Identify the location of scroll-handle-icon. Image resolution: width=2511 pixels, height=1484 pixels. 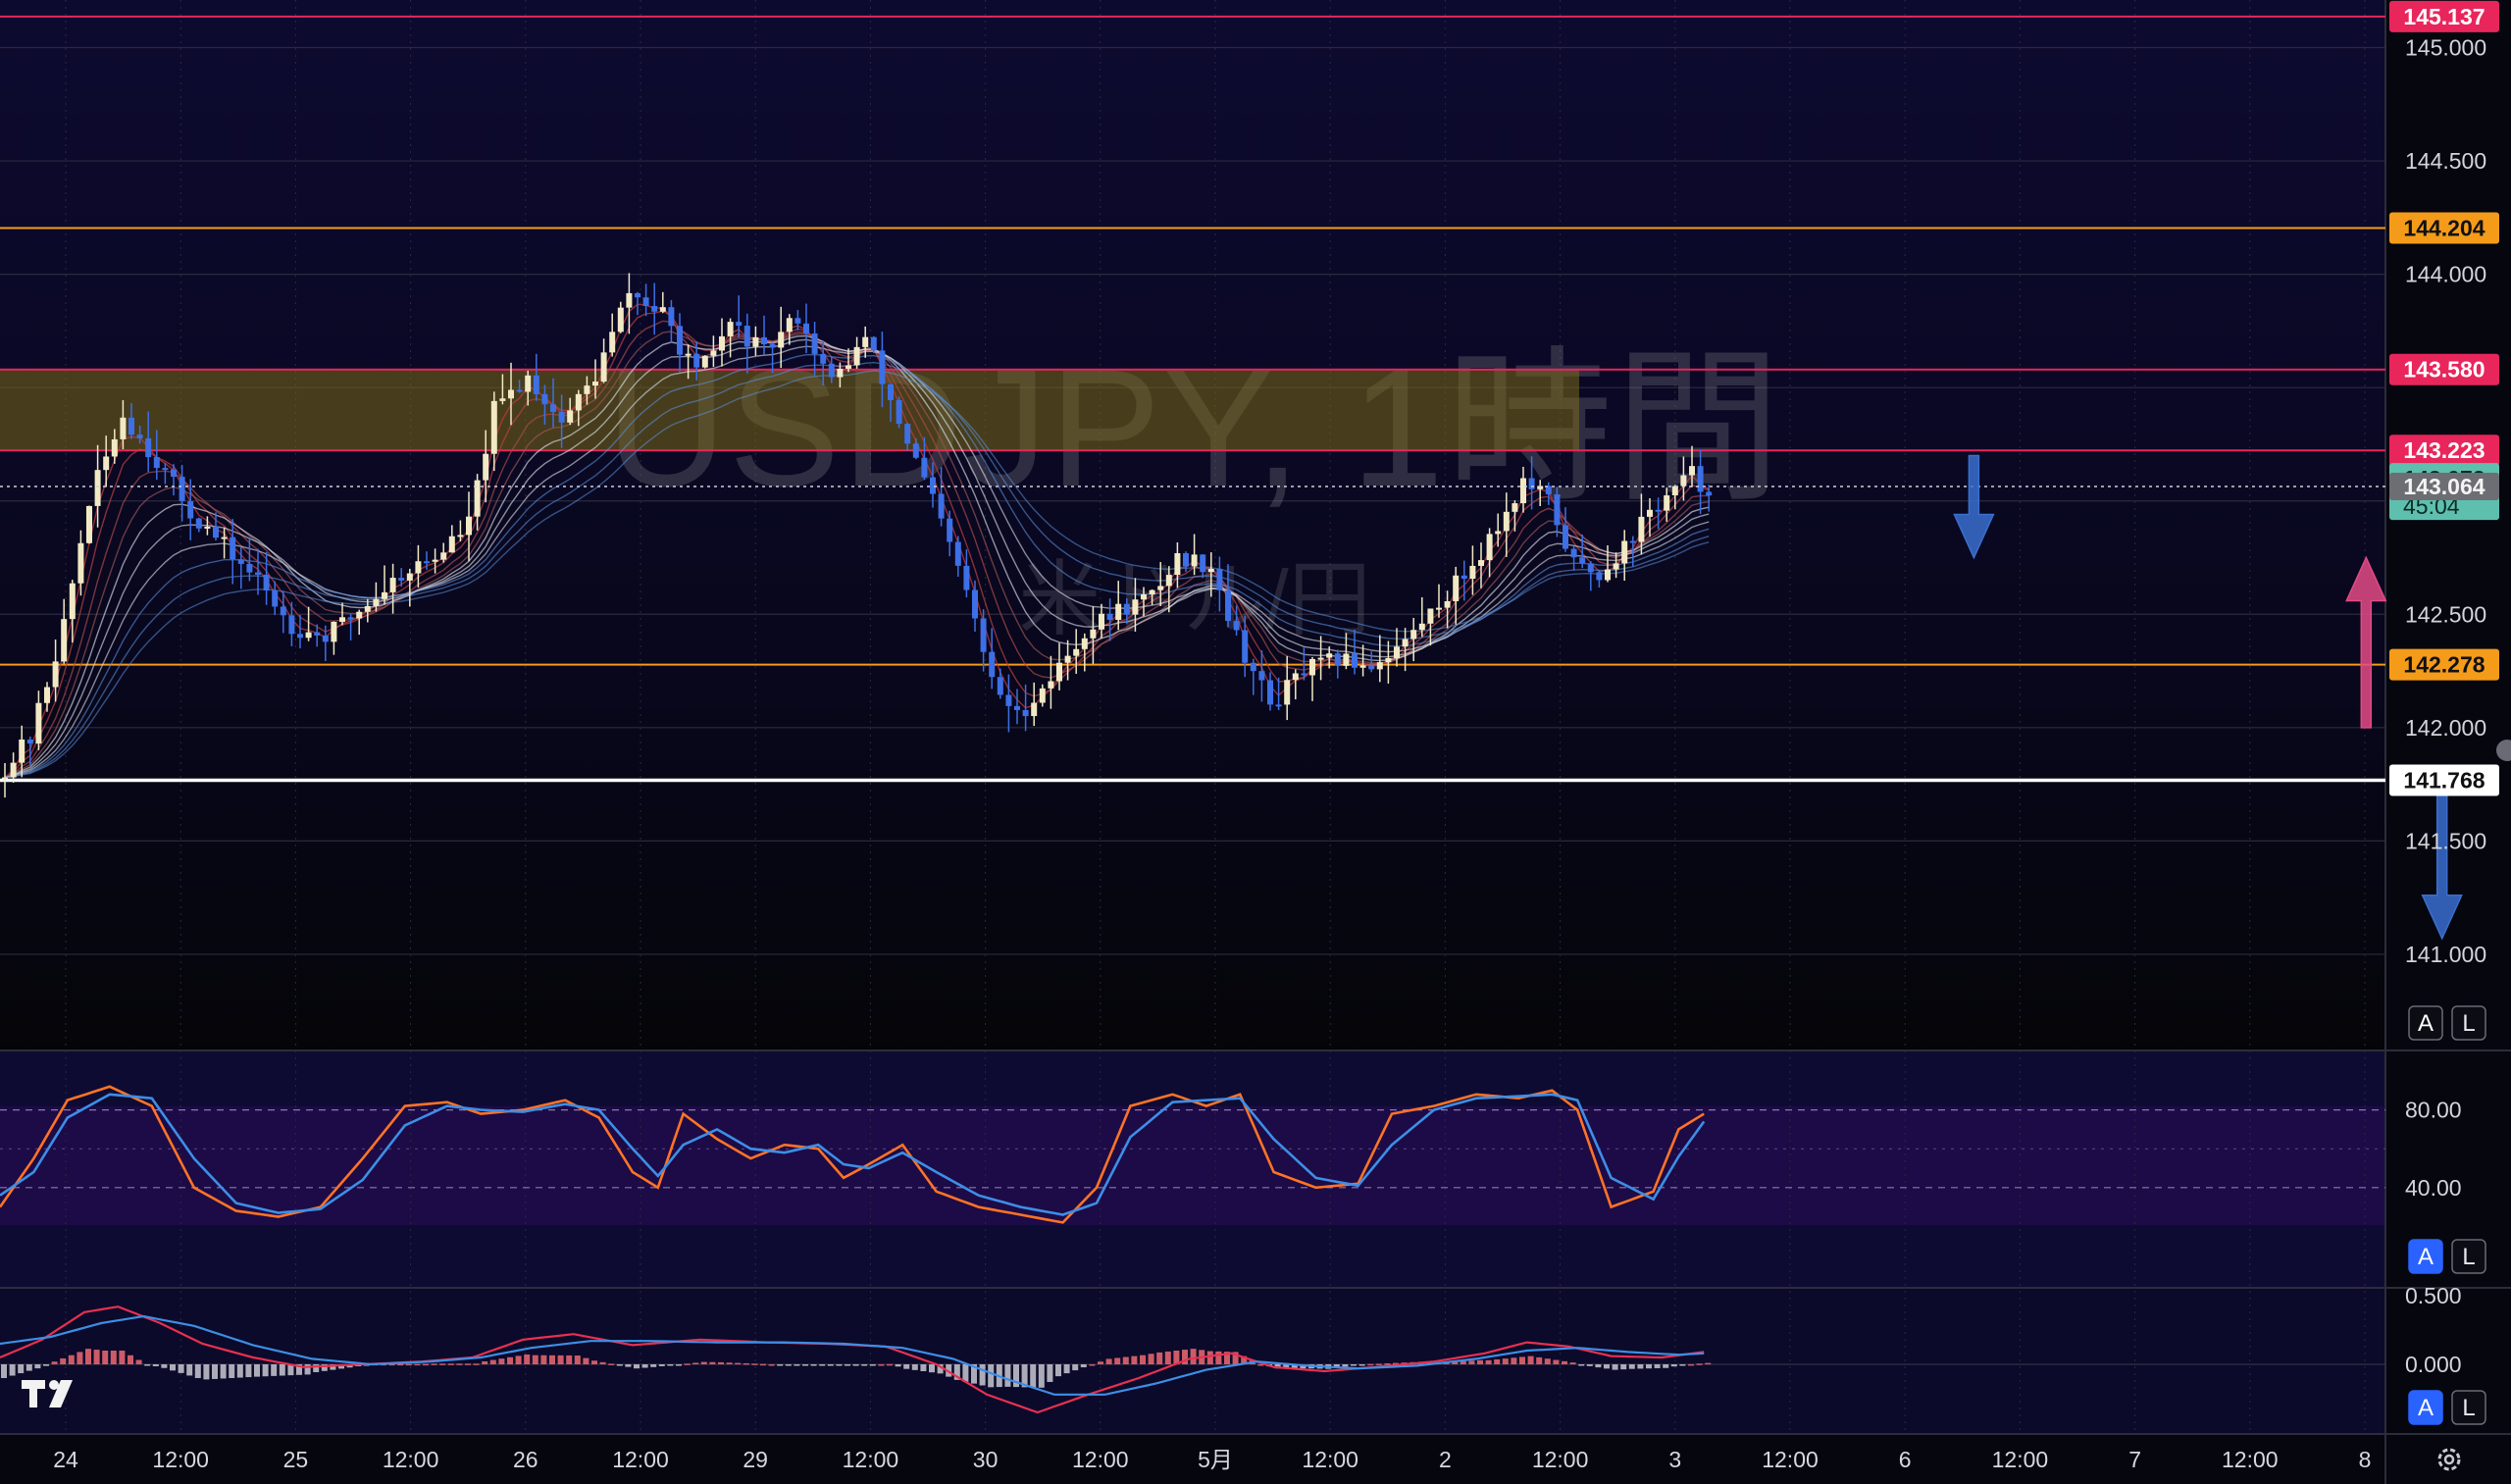
(2503, 751).